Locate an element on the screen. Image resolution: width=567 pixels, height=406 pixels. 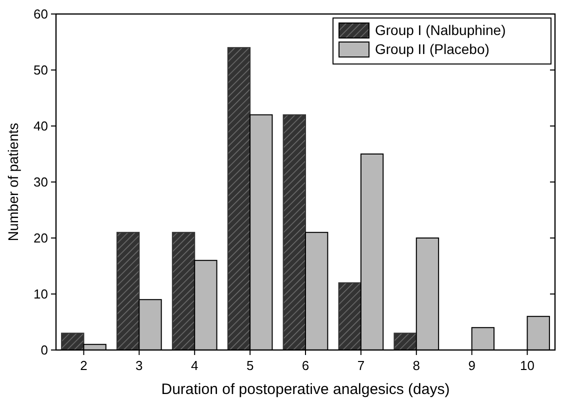
legend-label: Group I (Nalbuphine) is located at coordinates (440, 30).